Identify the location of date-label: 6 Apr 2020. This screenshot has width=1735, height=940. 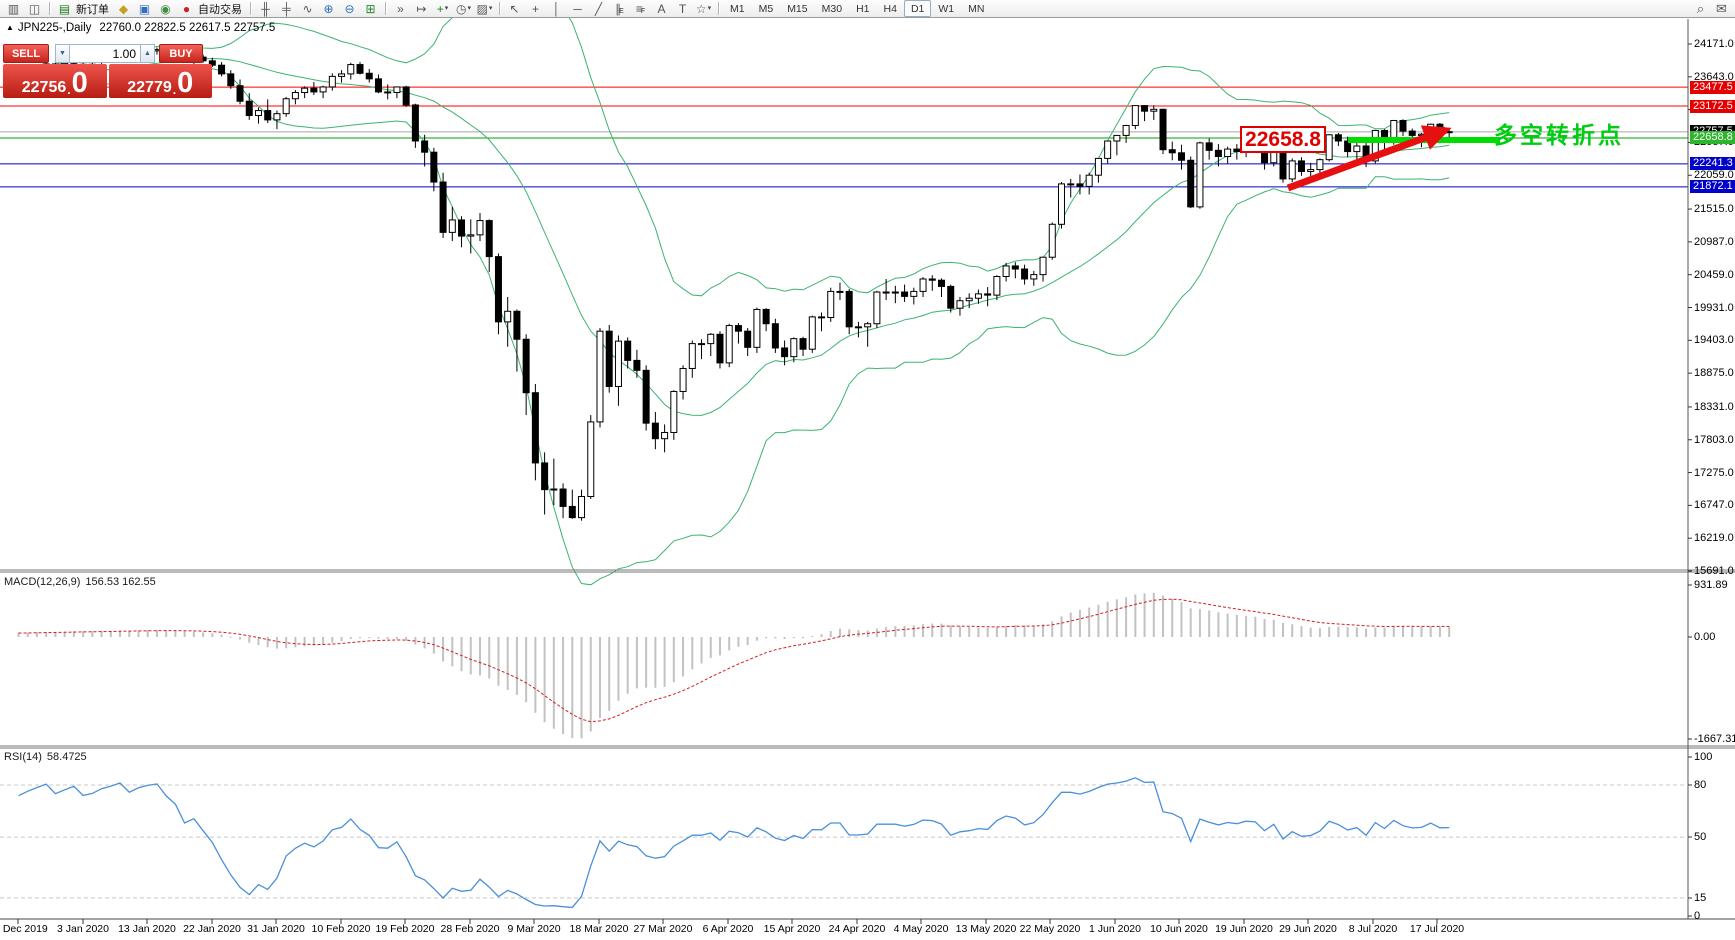
(728, 929).